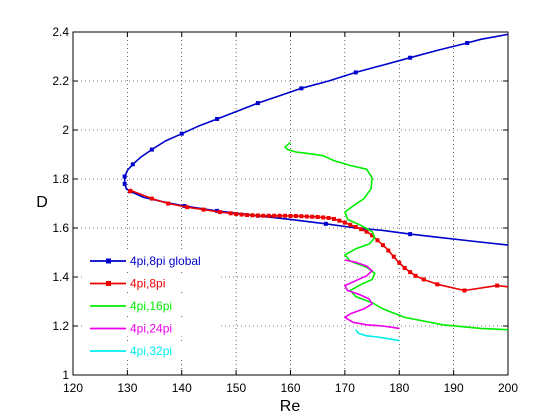  What do you see at coordinates (60, 228) in the screenshot?
I see `y-tick-label: 1.6` at bounding box center [60, 228].